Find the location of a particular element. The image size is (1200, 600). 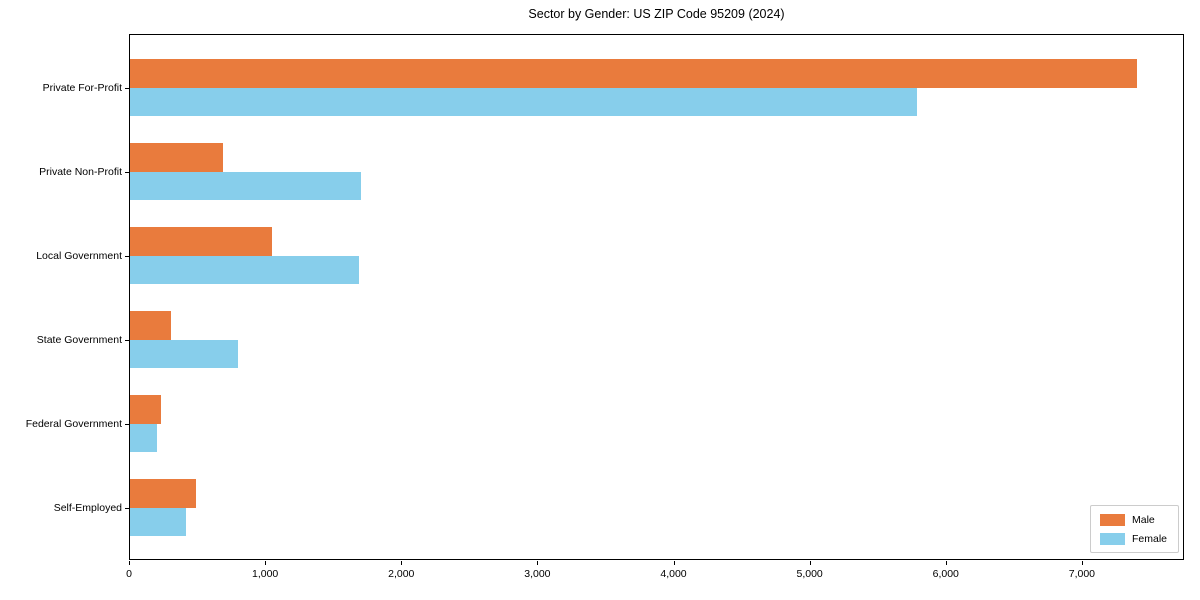

legend-entry-female: Female is located at coordinates (1139, 538).